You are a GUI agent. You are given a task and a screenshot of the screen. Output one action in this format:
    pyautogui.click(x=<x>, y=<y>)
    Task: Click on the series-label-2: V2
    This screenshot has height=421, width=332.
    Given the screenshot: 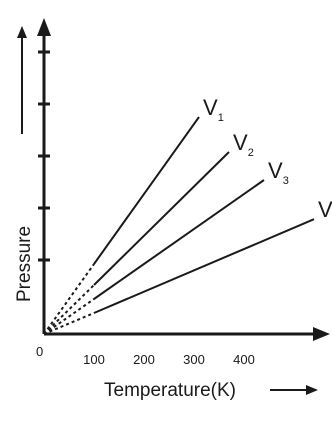 What is the action you would take?
    pyautogui.click(x=243, y=144)
    